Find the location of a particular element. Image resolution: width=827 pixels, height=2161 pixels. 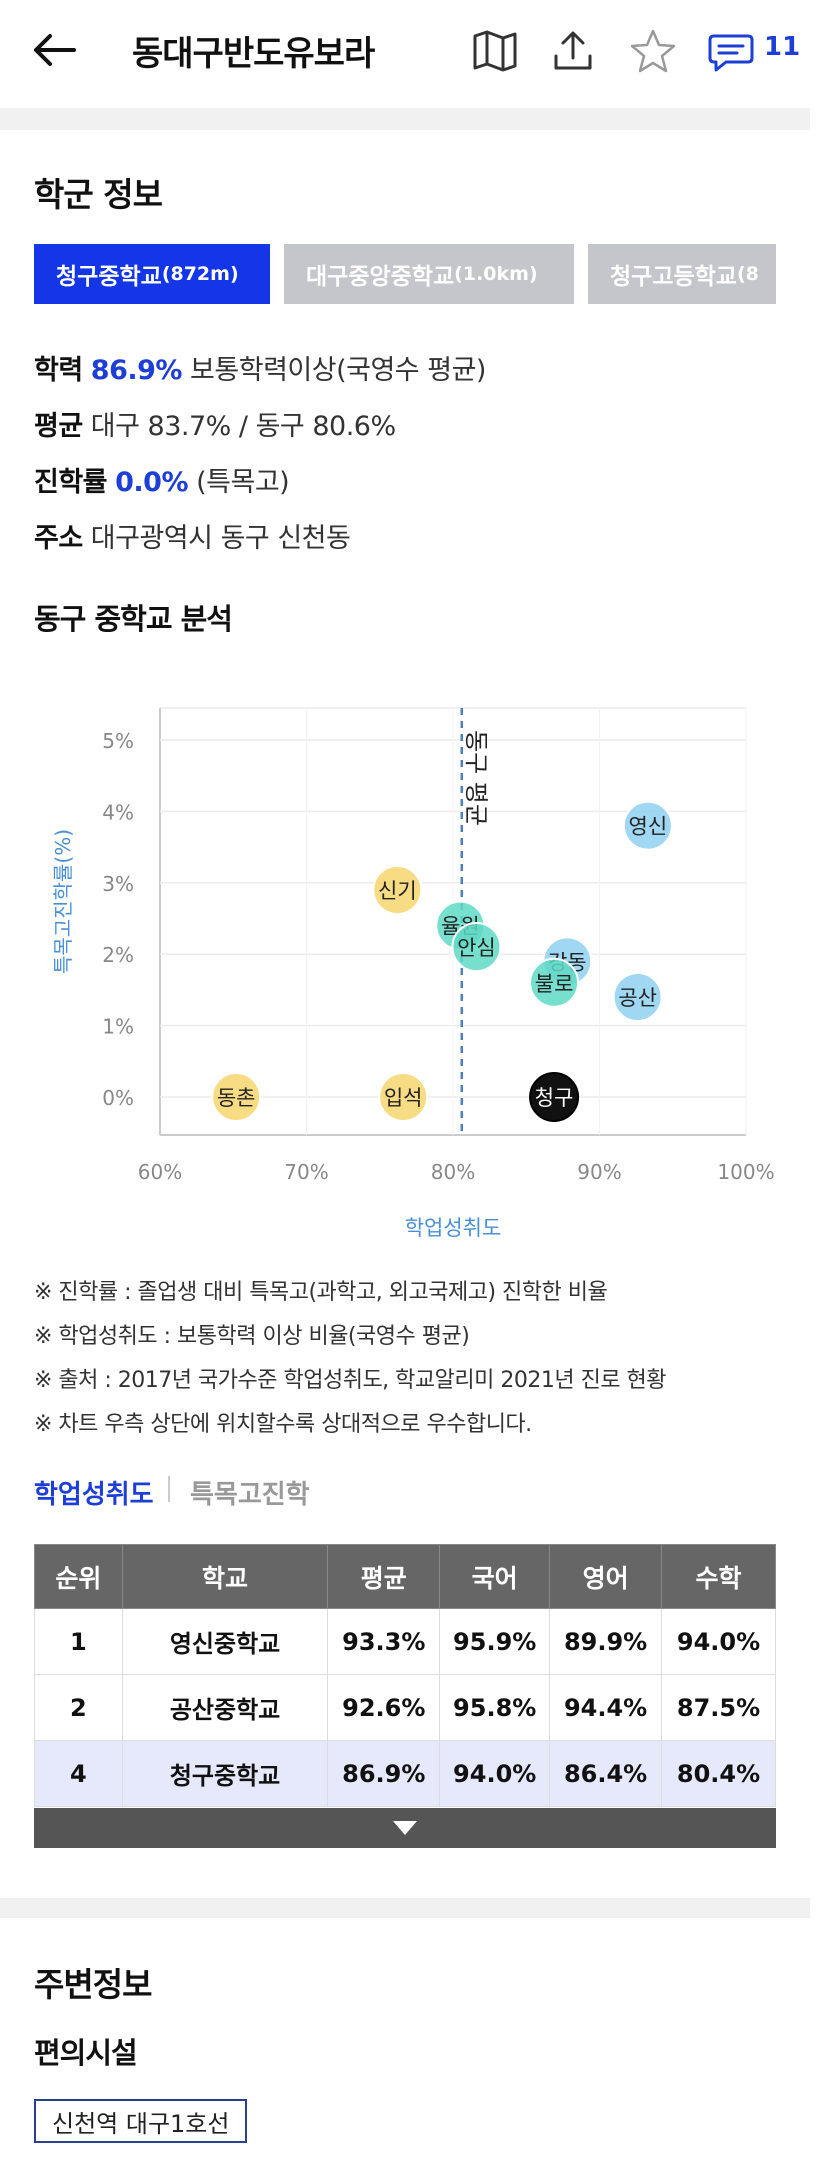

header-school: 학교 is located at coordinates (225, 1576).